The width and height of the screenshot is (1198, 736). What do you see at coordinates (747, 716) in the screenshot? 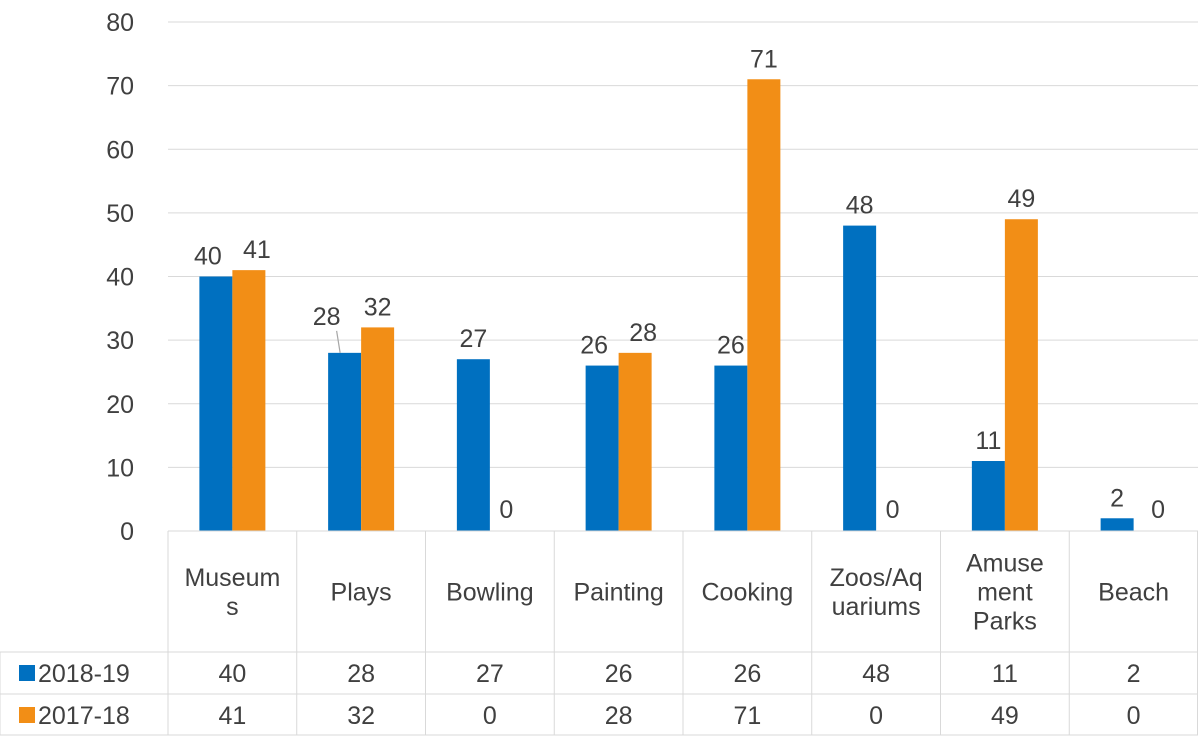
I see `table-cell: 71` at bounding box center [747, 716].